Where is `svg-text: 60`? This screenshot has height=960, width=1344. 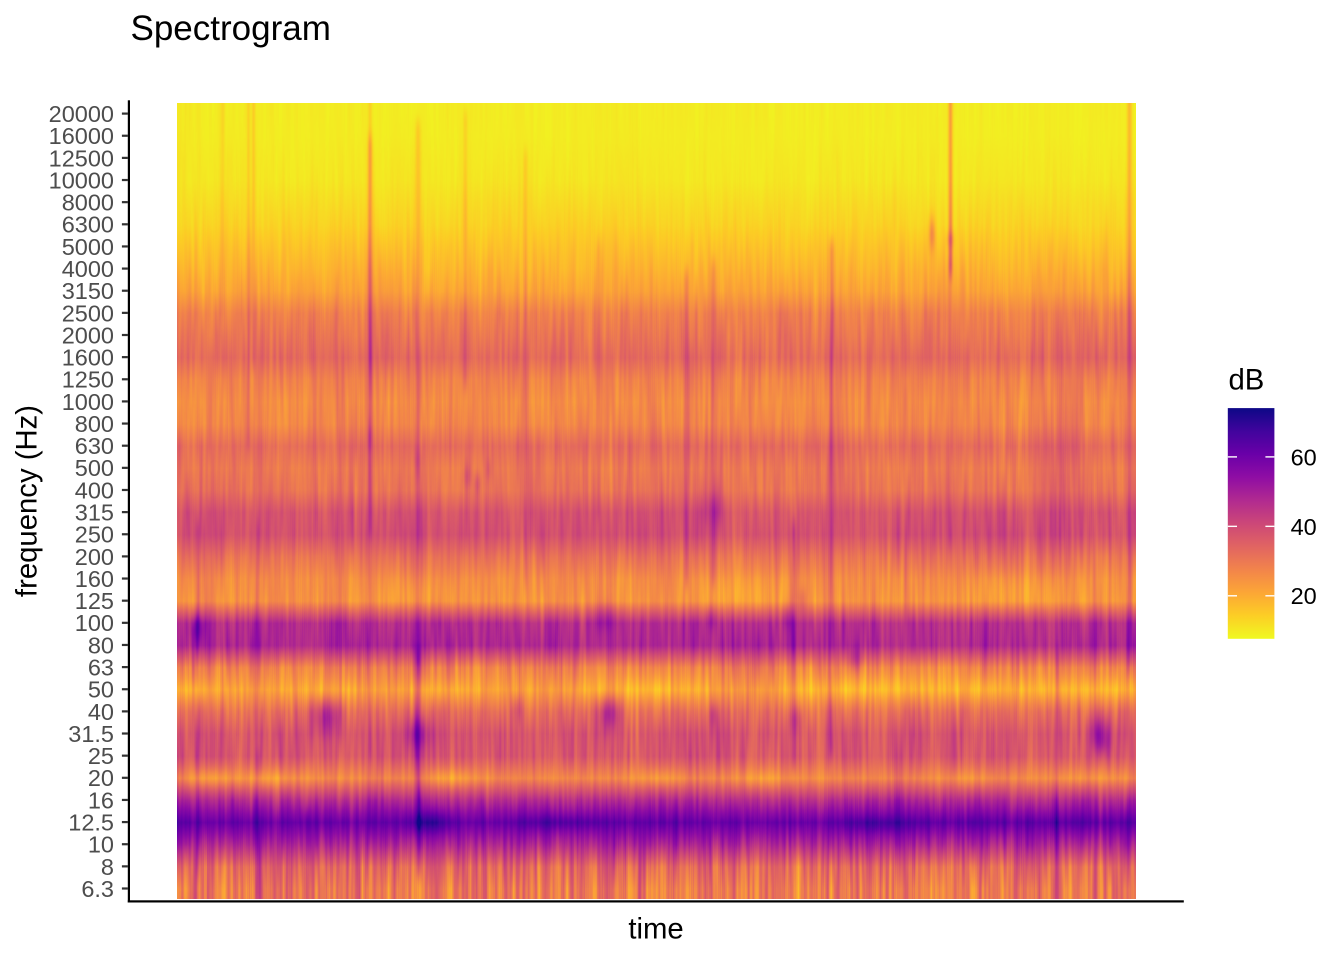
svg-text: 60 is located at coordinates (1304, 457).